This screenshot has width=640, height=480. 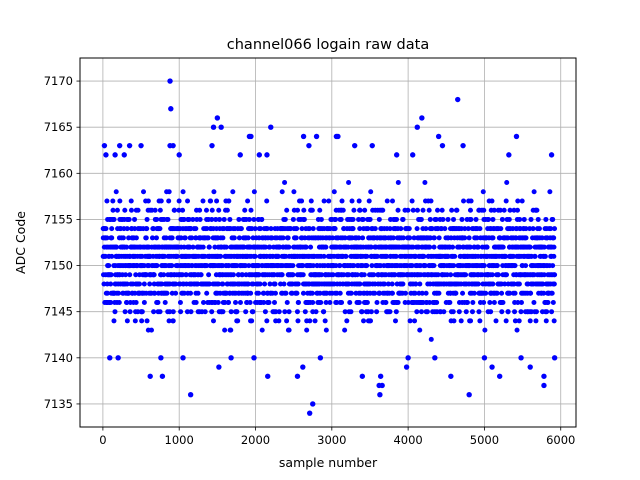 What do you see at coordinates (20, 242) in the screenshot?
I see `y-axis-label: ADC Code` at bounding box center [20, 242].